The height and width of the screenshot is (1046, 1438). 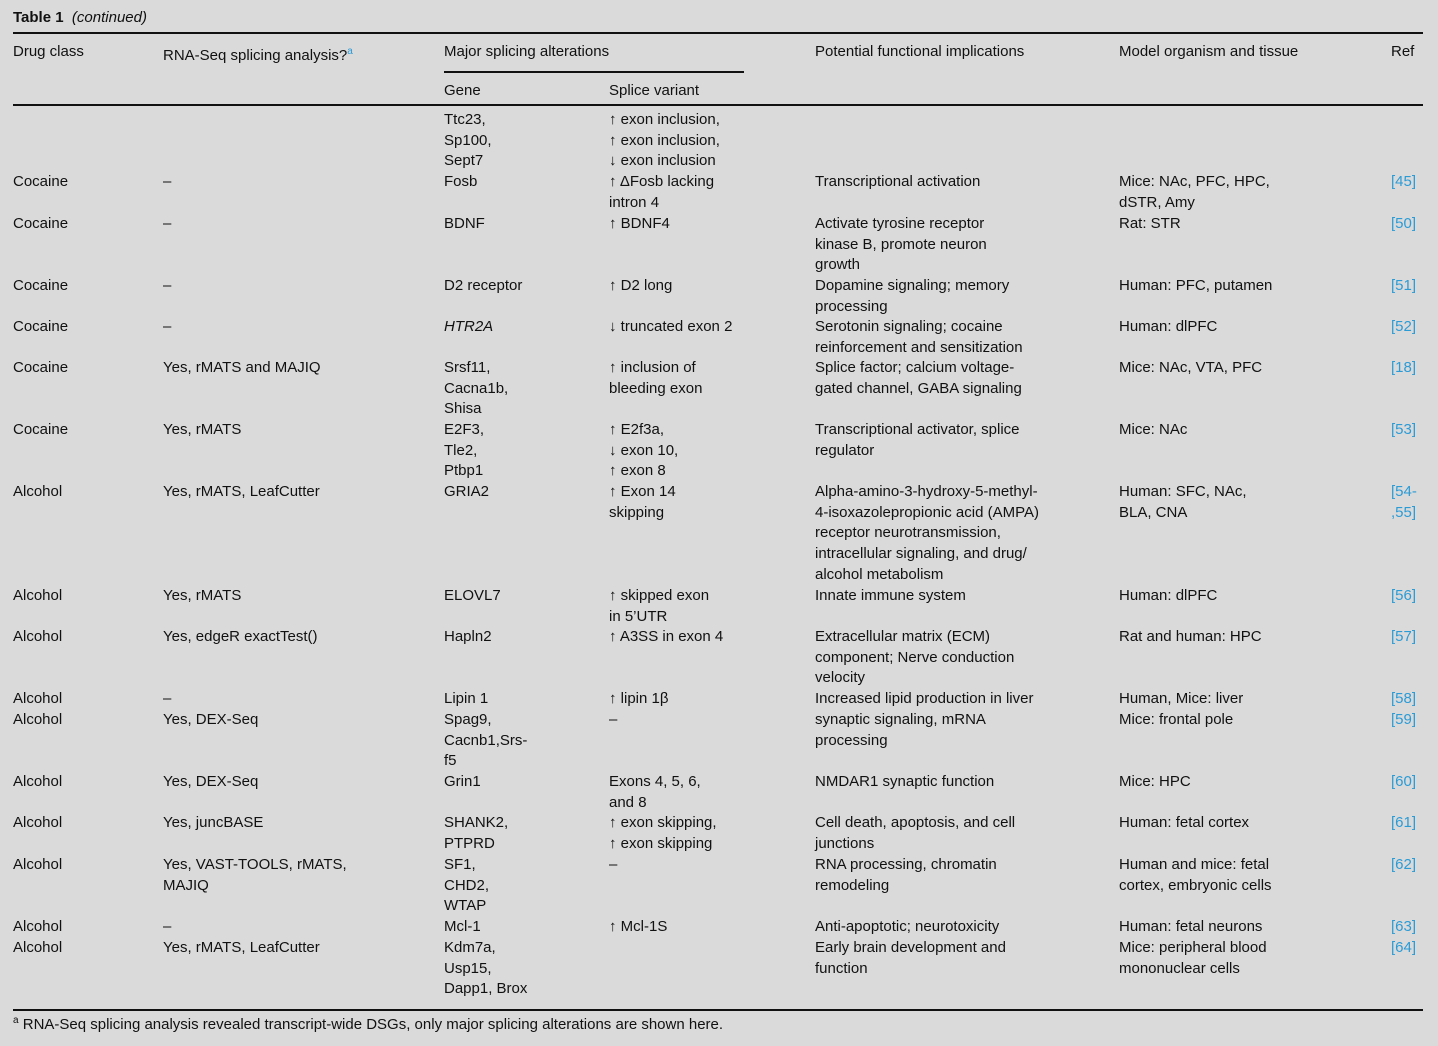 I want to click on rnaseq-cell: Yes, juncBASE, so click(x=213, y=822).